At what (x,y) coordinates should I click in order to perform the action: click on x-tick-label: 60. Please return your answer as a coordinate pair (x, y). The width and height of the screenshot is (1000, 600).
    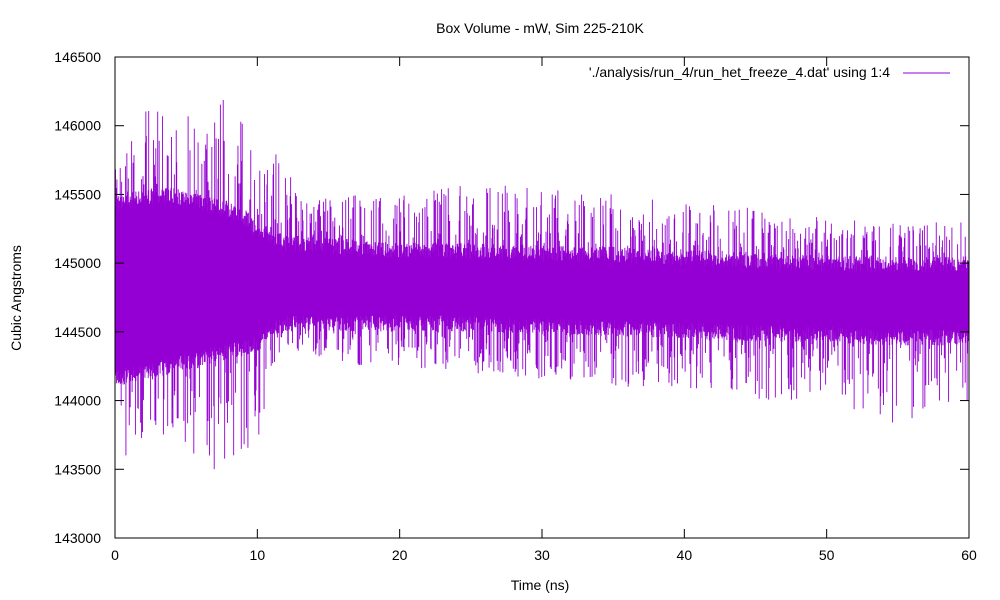
    Looking at the image, I should click on (969, 555).